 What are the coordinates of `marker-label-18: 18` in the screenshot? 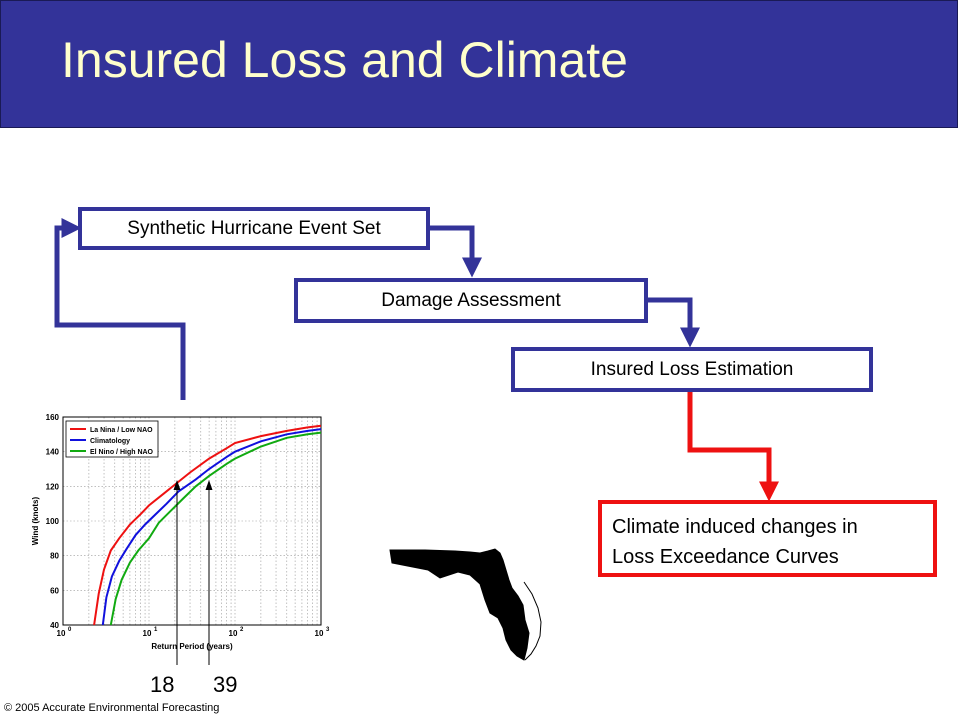 It's located at (162, 684).